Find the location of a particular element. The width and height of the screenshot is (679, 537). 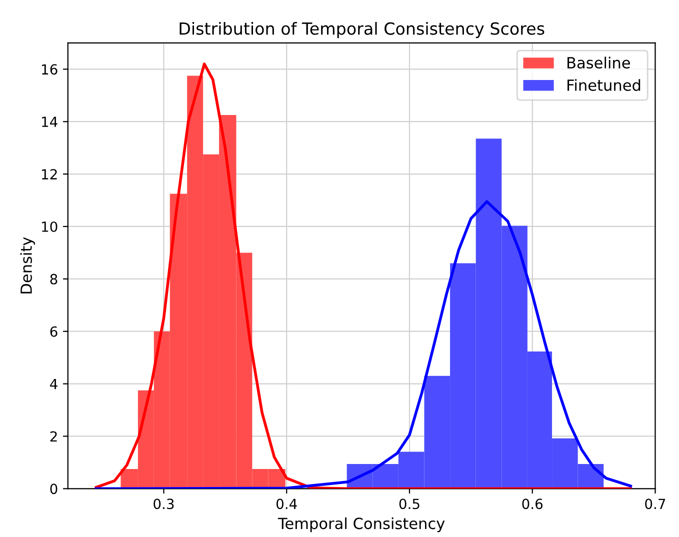

legend-label: Baseline is located at coordinates (599, 62).